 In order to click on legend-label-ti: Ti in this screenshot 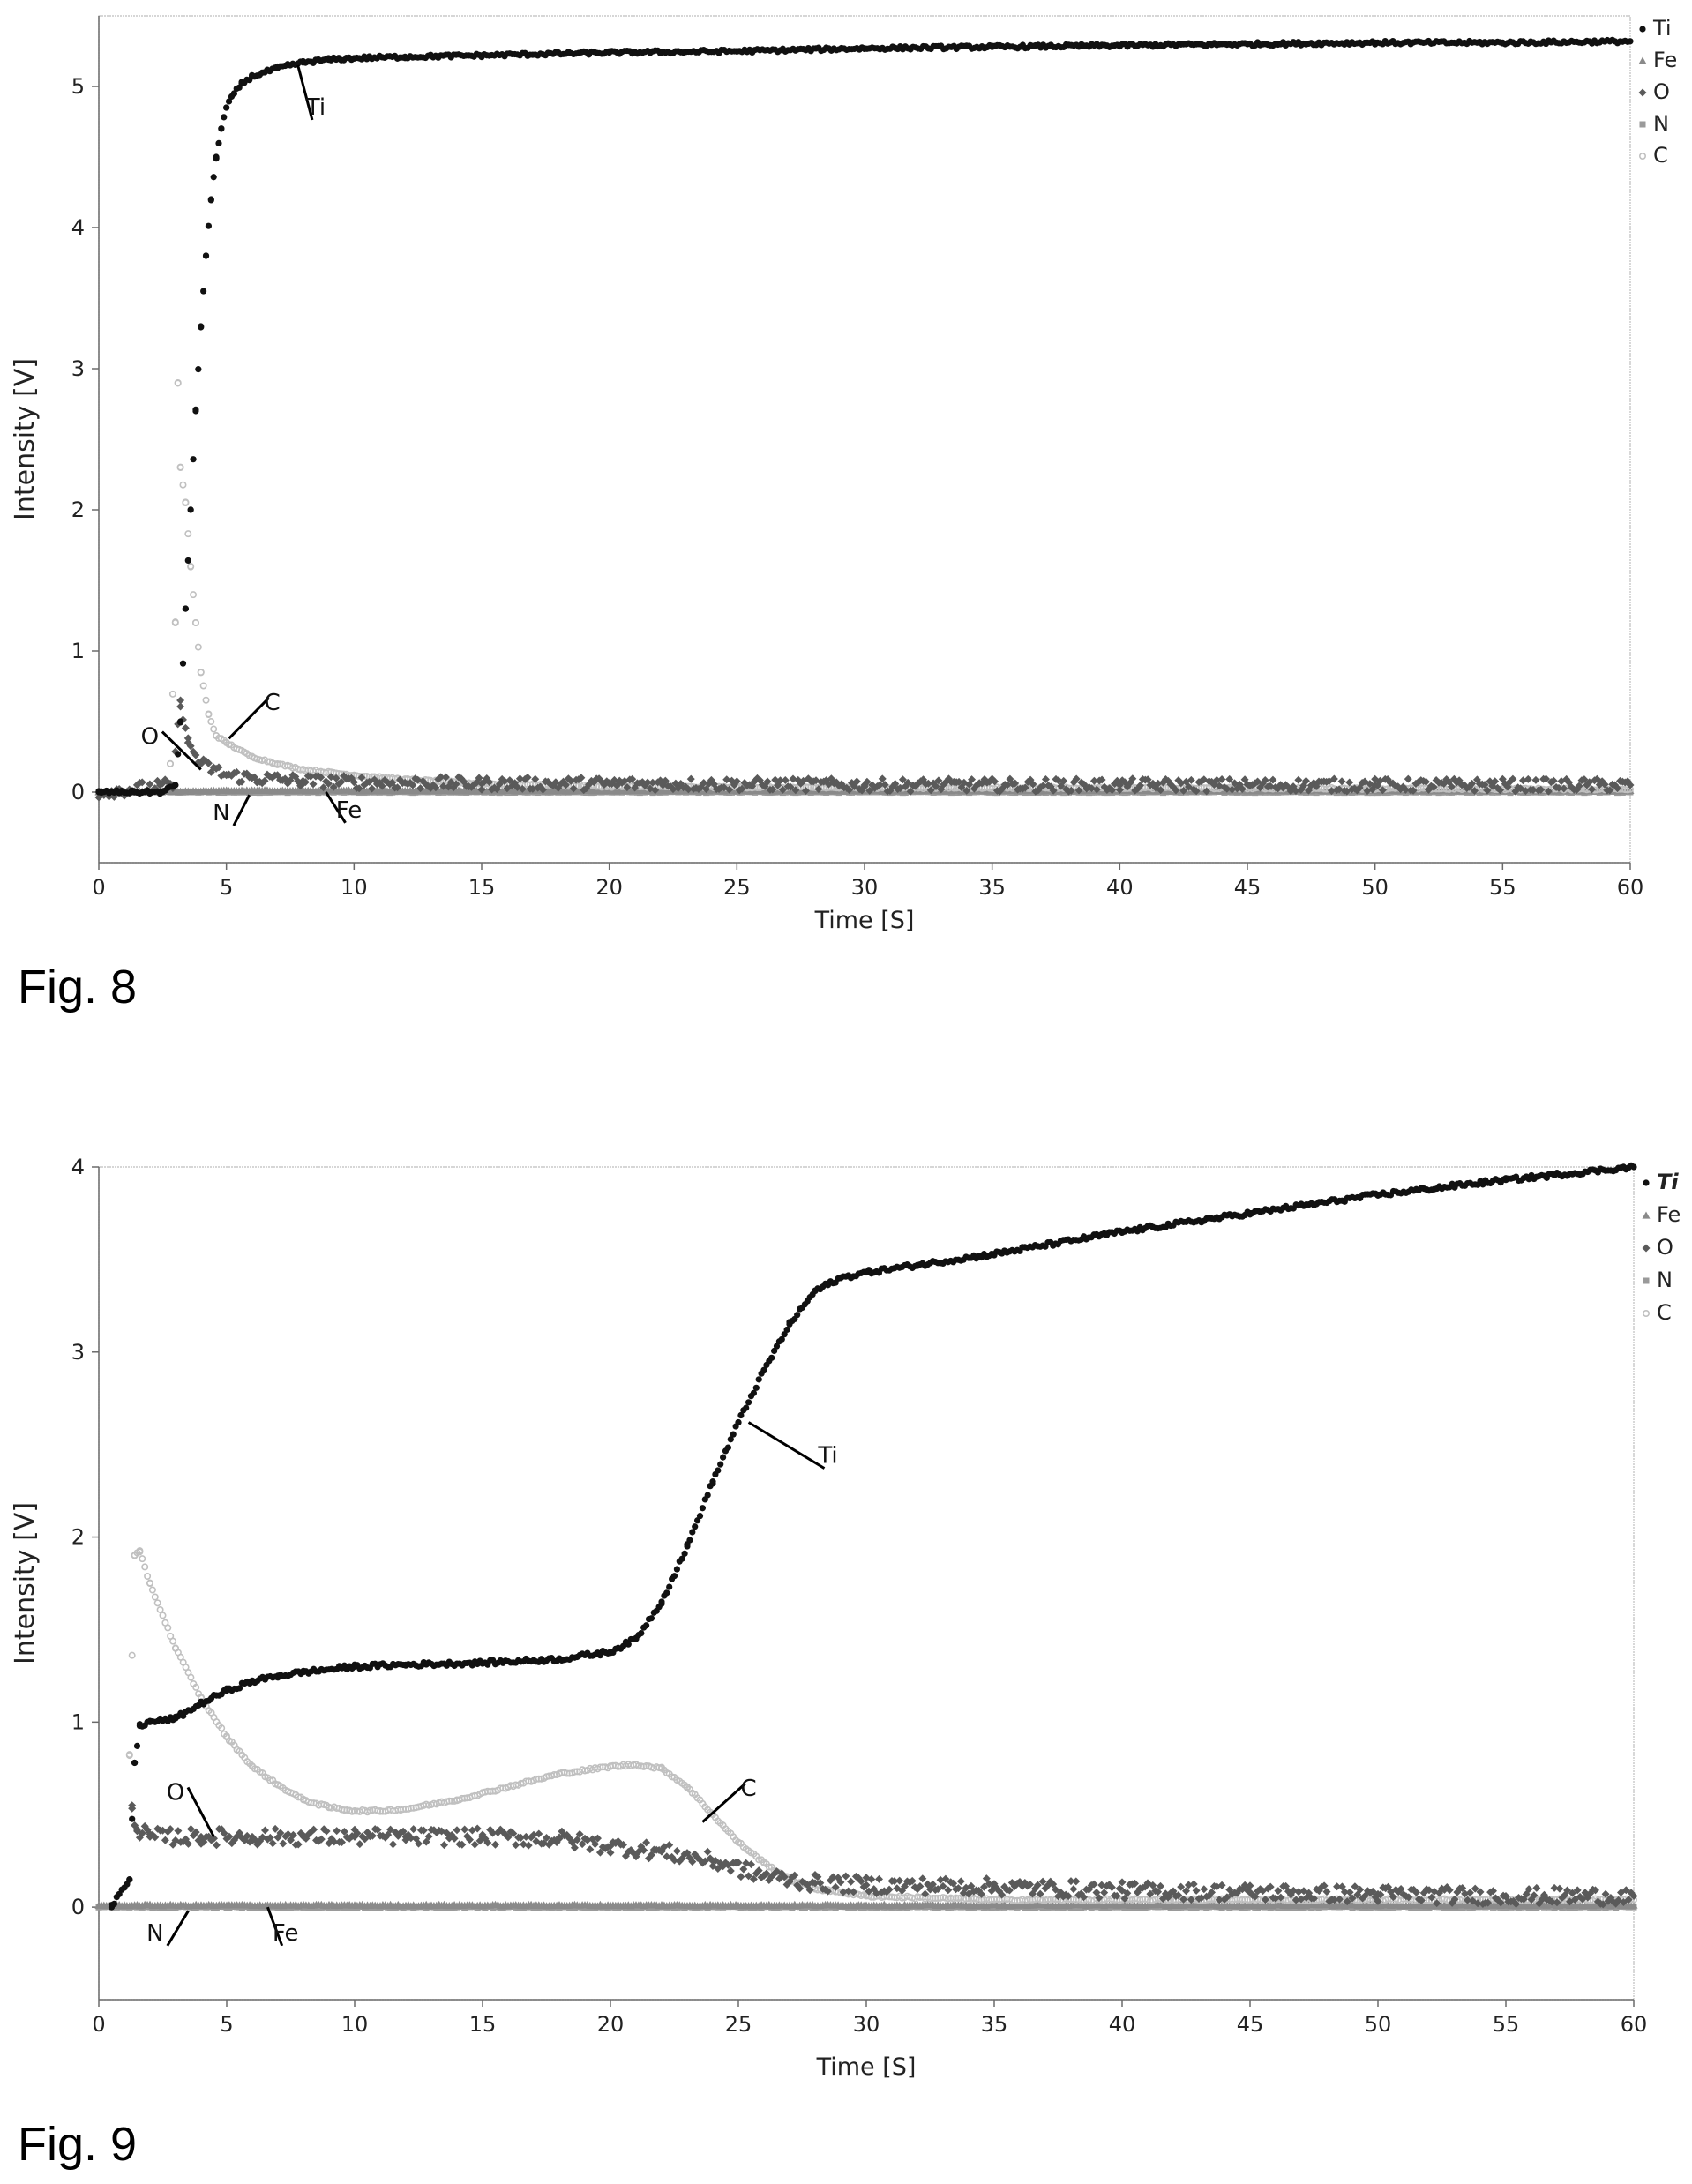, I will do `click(1662, 28)`.